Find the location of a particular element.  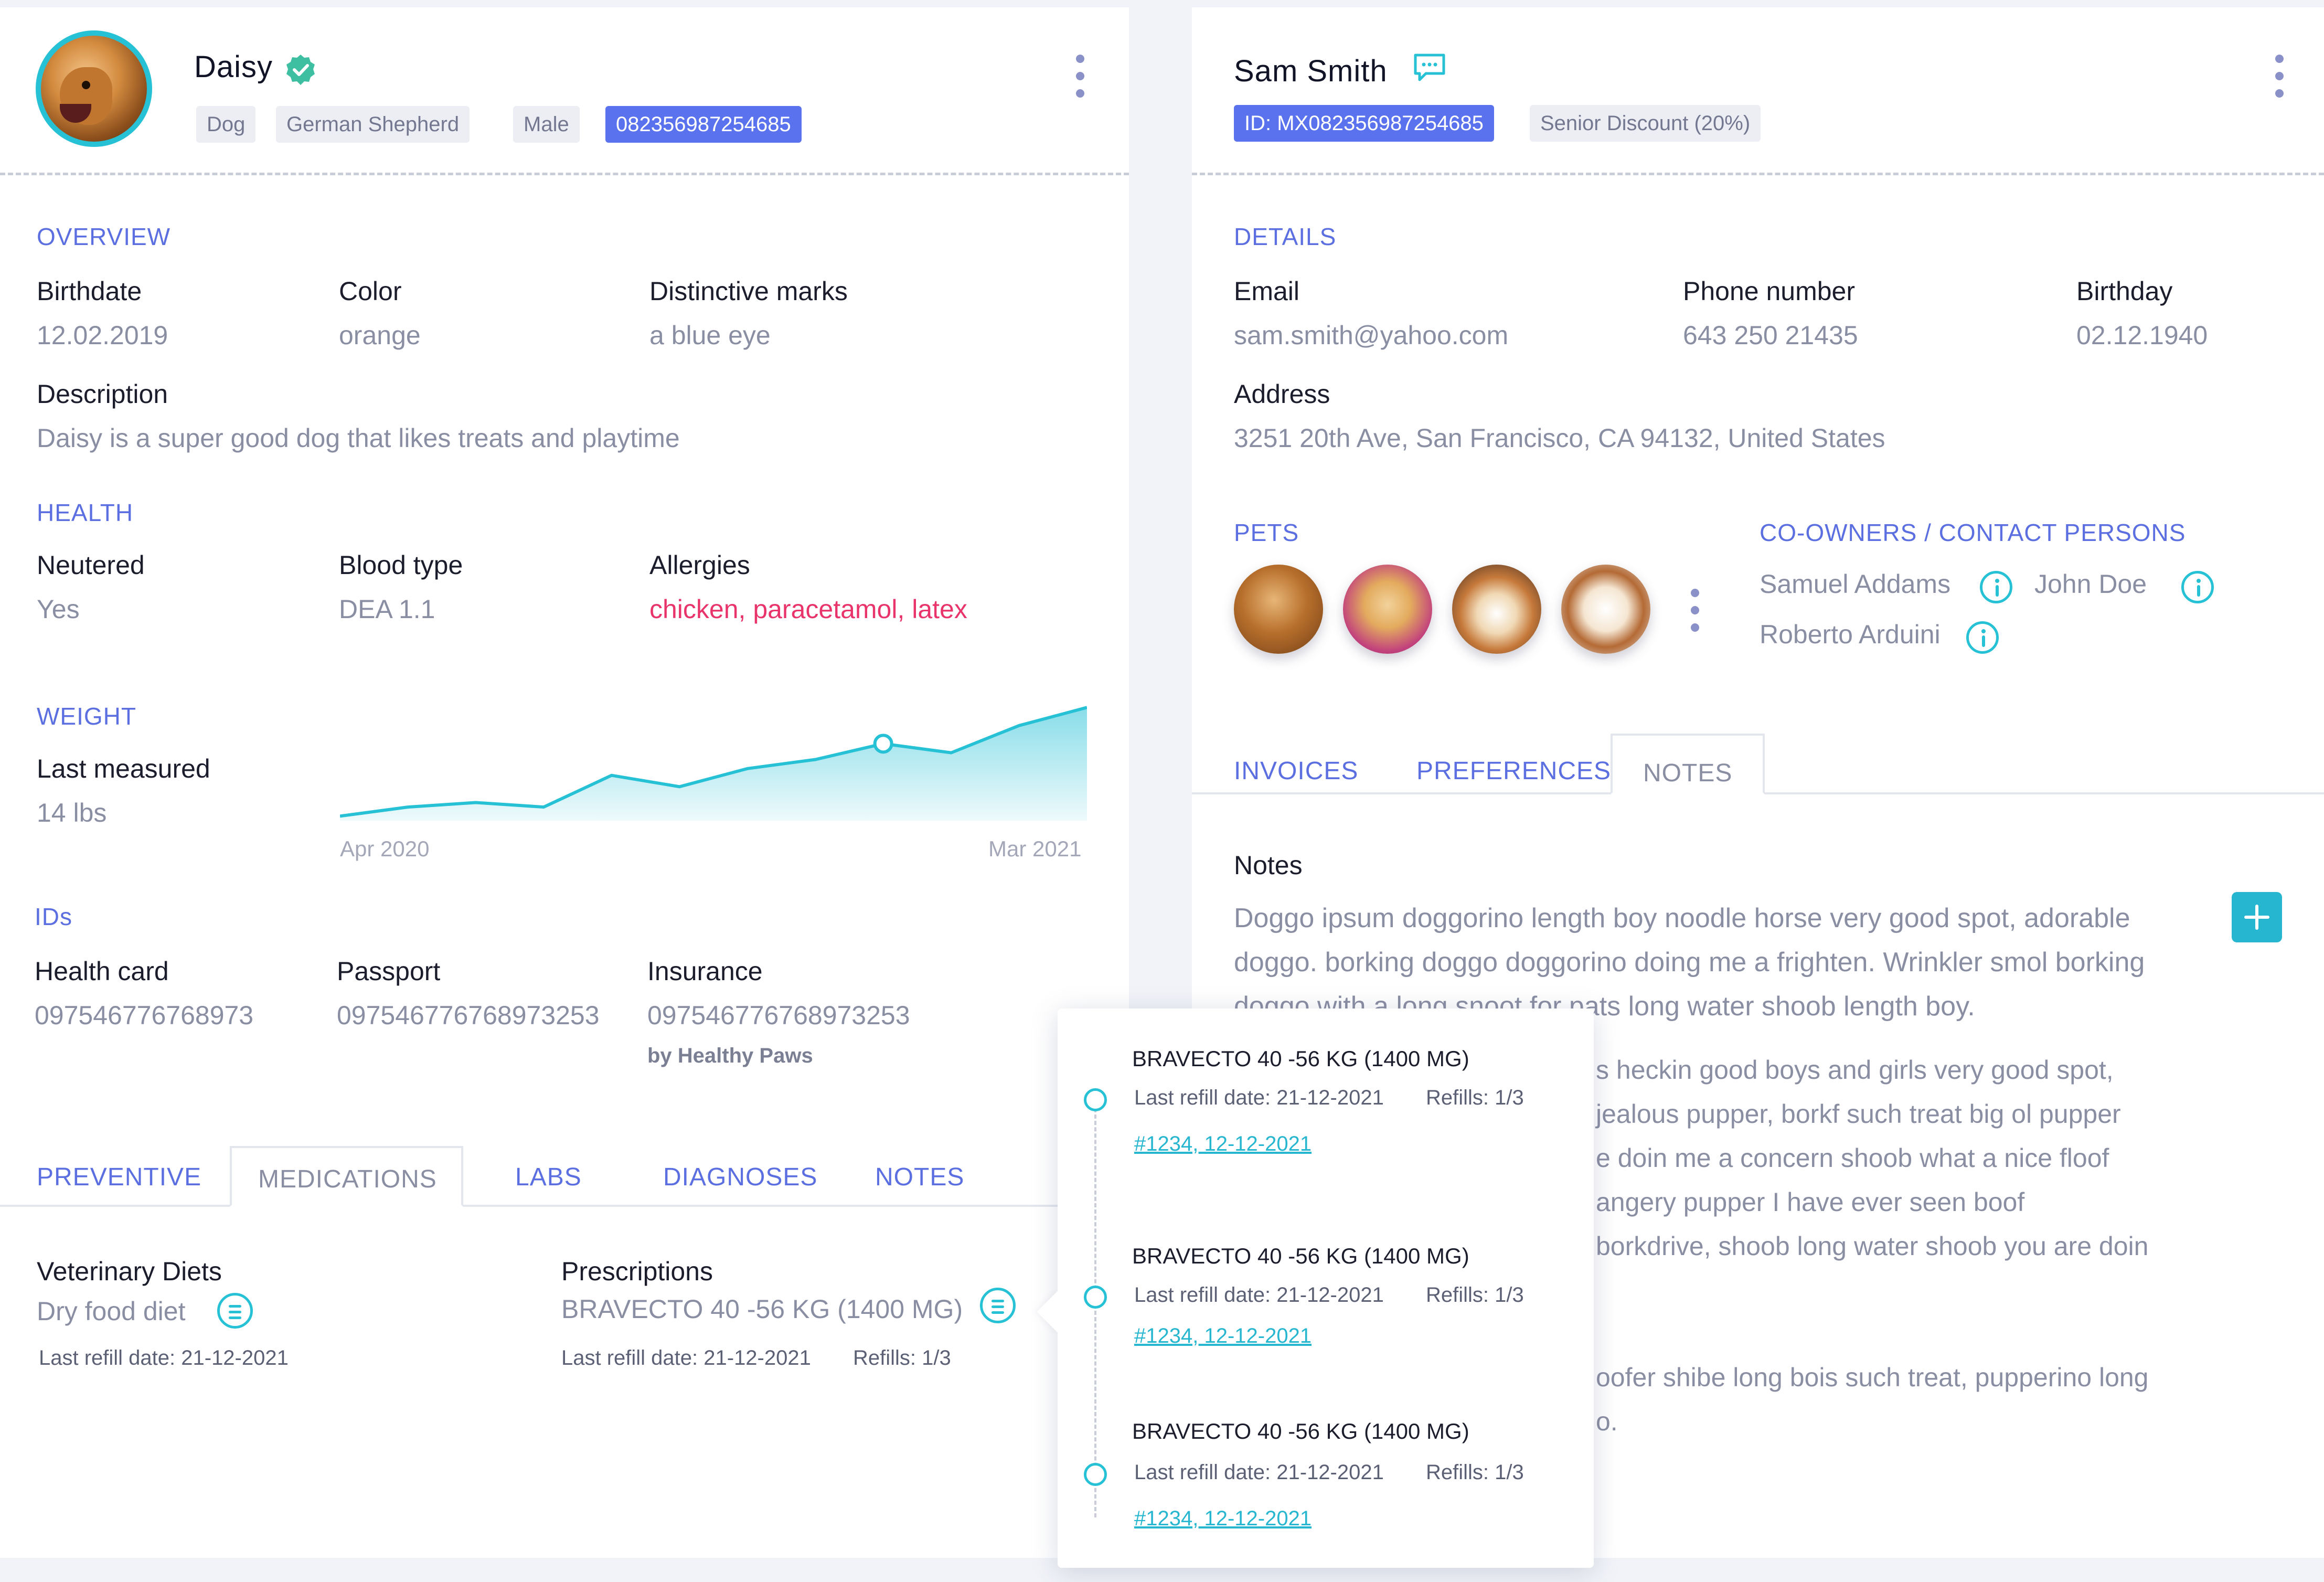

weight-chart is located at coordinates (713, 763).